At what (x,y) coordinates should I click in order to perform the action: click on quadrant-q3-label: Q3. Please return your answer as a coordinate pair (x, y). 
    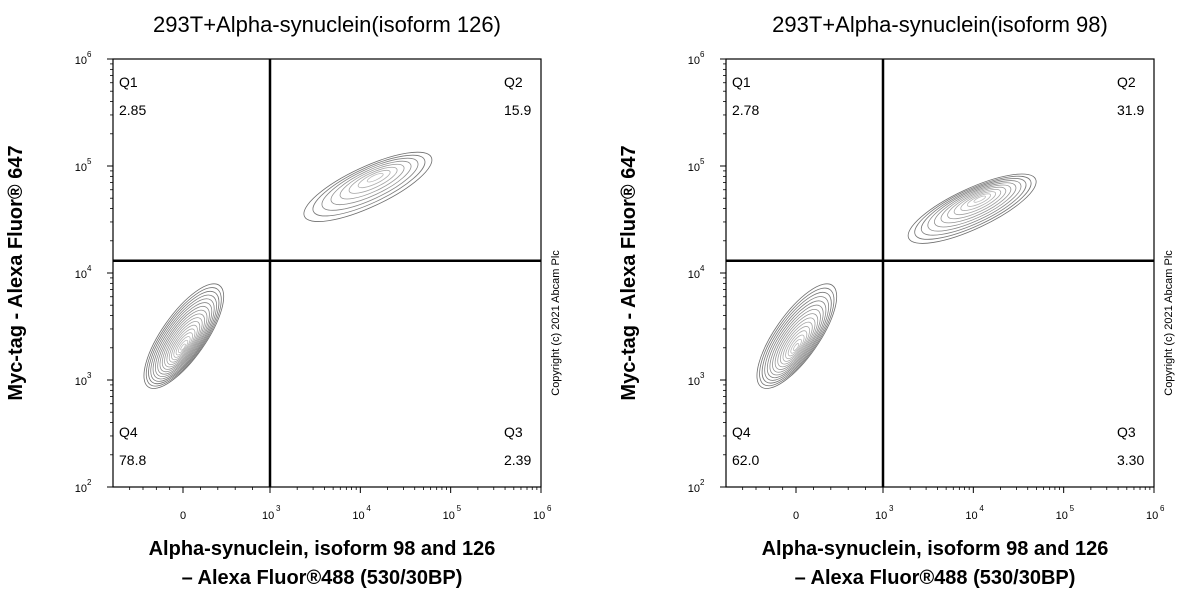
    Looking at the image, I should click on (513, 432).